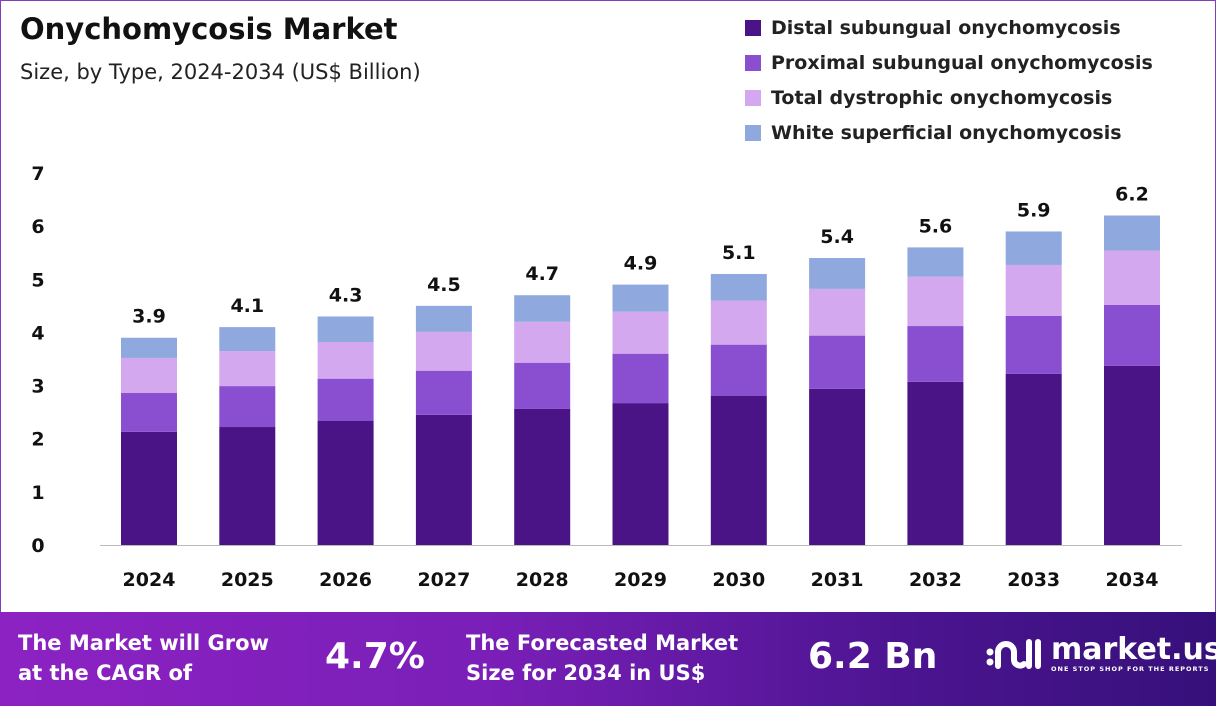 This screenshot has width=1216, height=706. Describe the element at coordinates (962, 62) in the screenshot. I see `legend-label: Proximal subungual onychomycosis` at that location.